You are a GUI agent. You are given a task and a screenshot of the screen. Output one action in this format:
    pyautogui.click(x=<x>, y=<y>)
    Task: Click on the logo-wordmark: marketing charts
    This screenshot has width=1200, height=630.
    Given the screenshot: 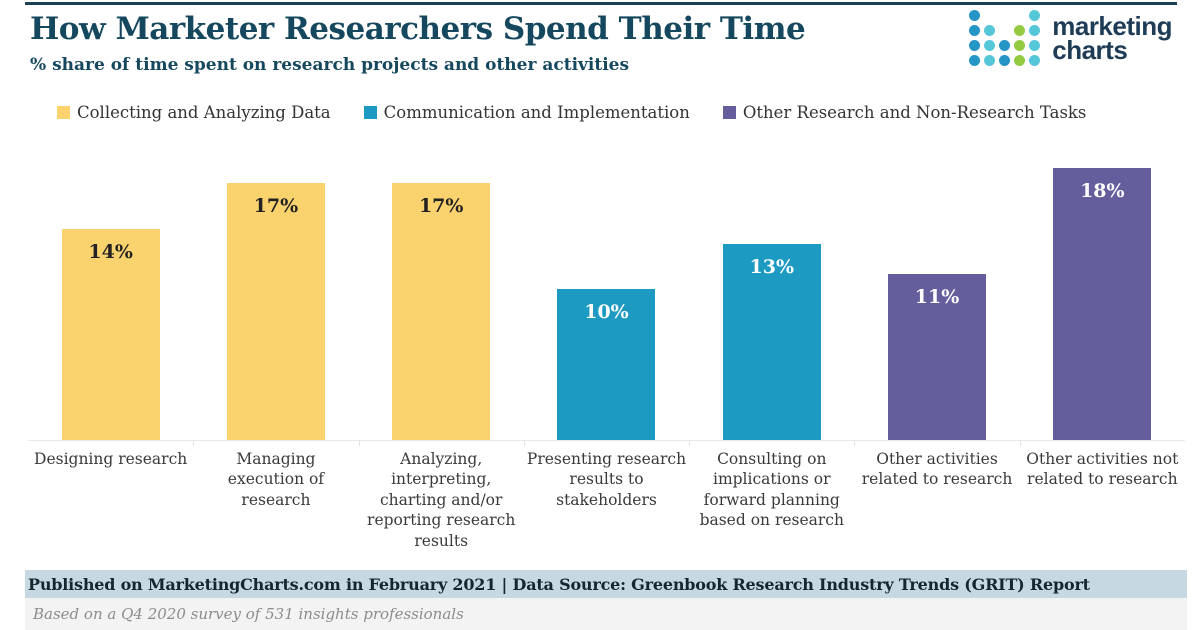 What is the action you would take?
    pyautogui.click(x=1112, y=38)
    